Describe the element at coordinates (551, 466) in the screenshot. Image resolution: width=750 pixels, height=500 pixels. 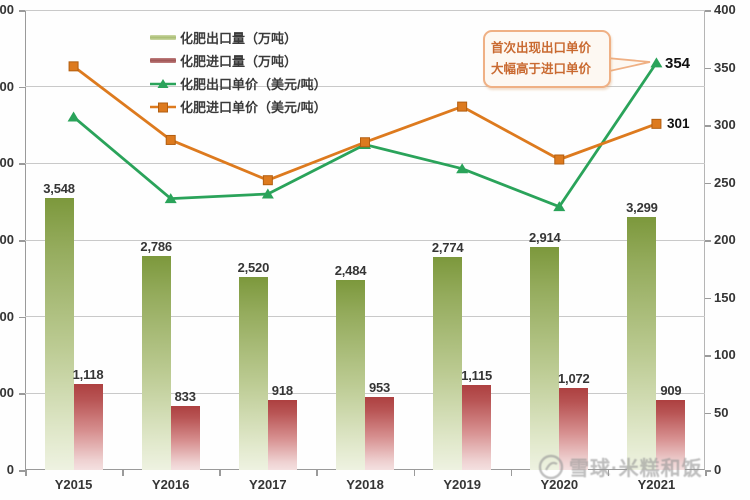
I see `xueqiu-logo-icon` at that location.